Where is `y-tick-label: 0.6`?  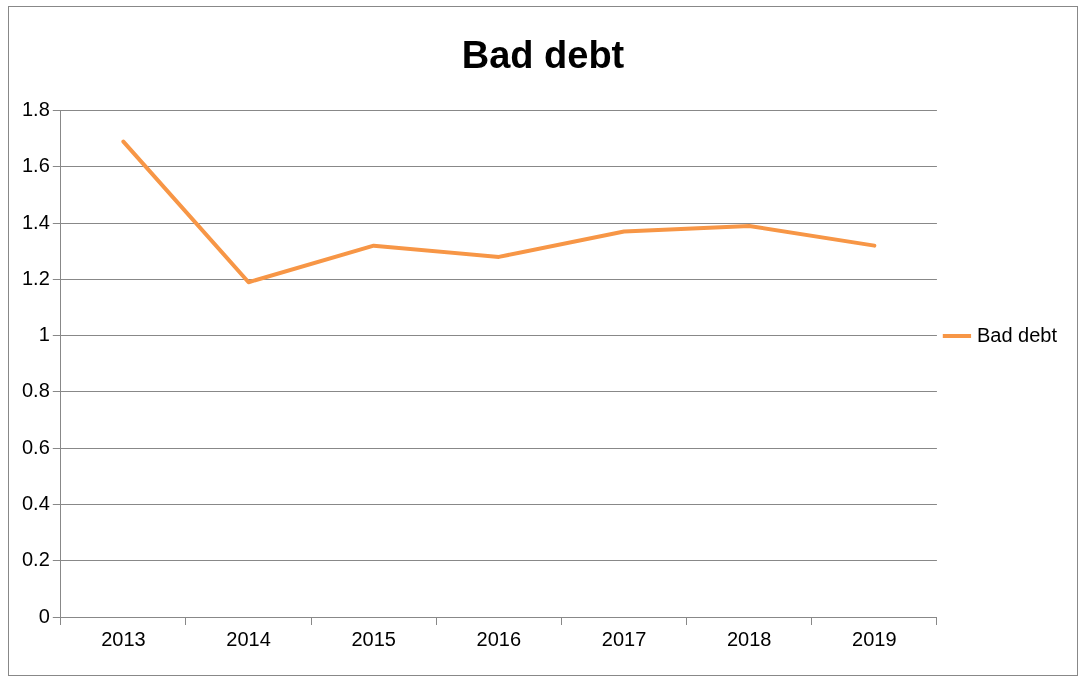
y-tick-label: 0.6 is located at coordinates (35, 446).